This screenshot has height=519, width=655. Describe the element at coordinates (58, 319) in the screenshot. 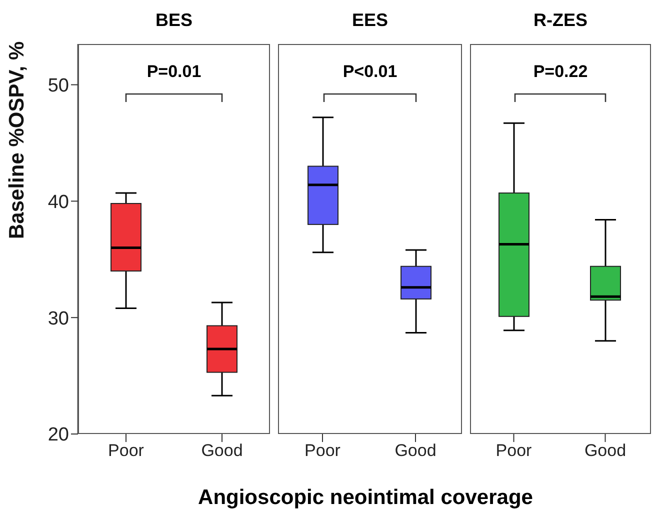

I see `y-tick-label: 30` at that location.